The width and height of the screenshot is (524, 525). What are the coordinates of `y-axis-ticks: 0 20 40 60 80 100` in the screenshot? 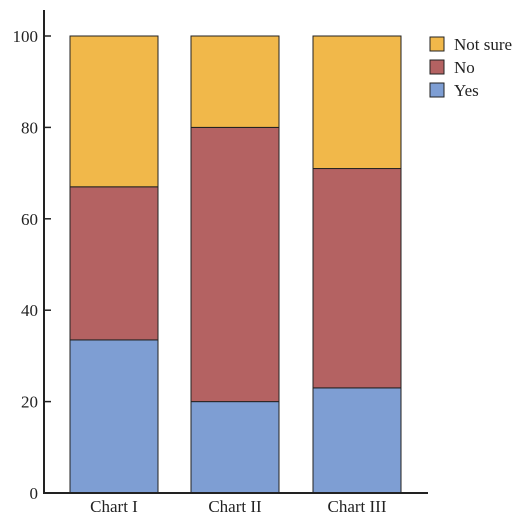 It's located at (32, 265).